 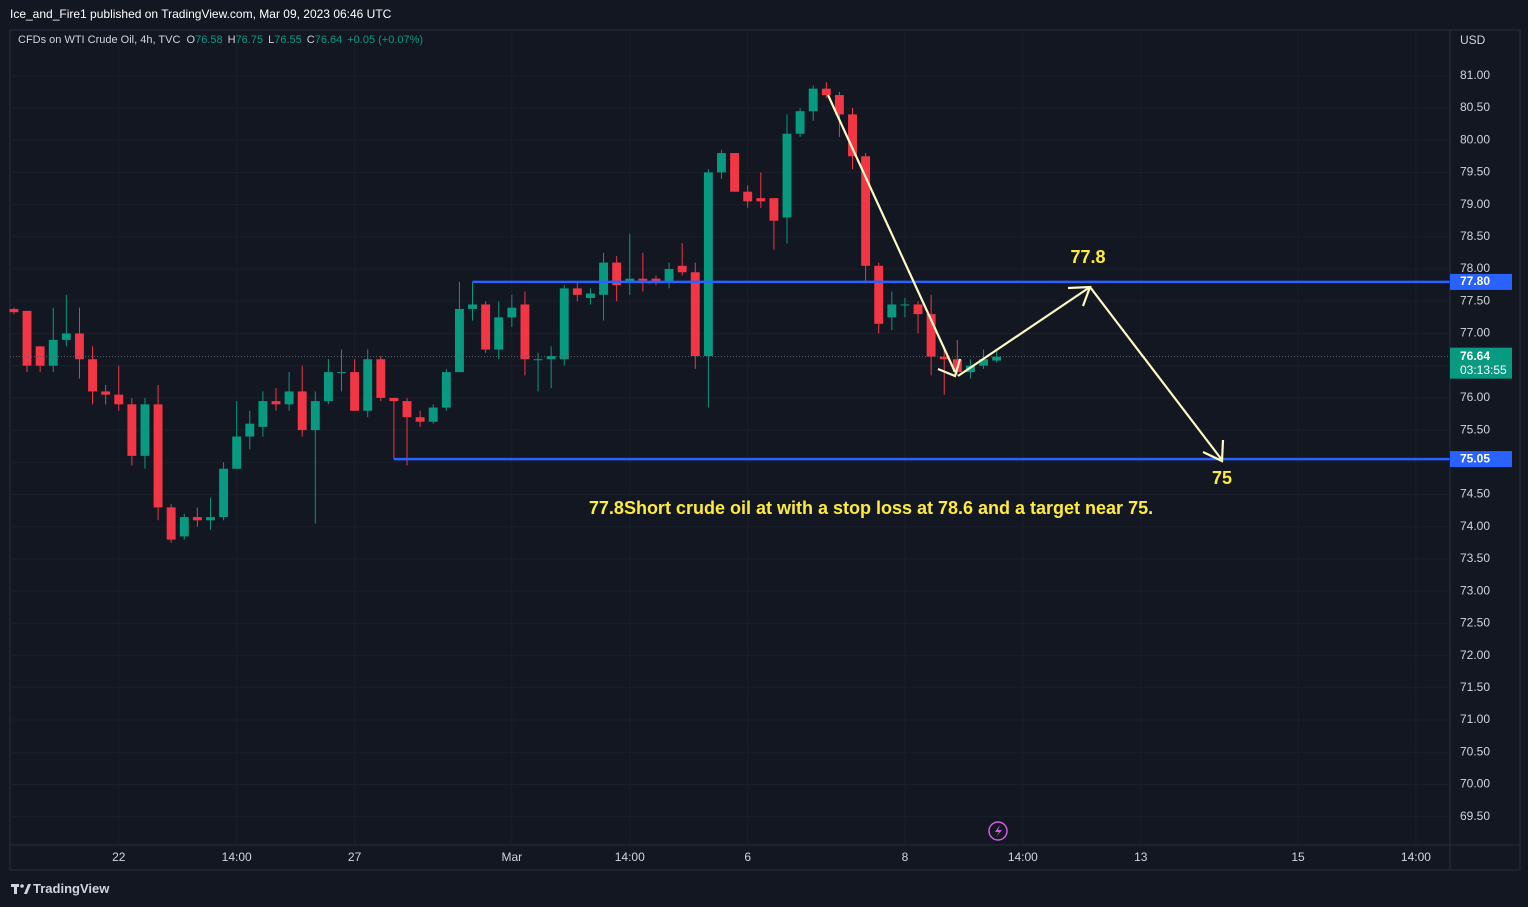 What do you see at coordinates (310, 40) in the screenshot?
I see `ohlc-label: C` at bounding box center [310, 40].